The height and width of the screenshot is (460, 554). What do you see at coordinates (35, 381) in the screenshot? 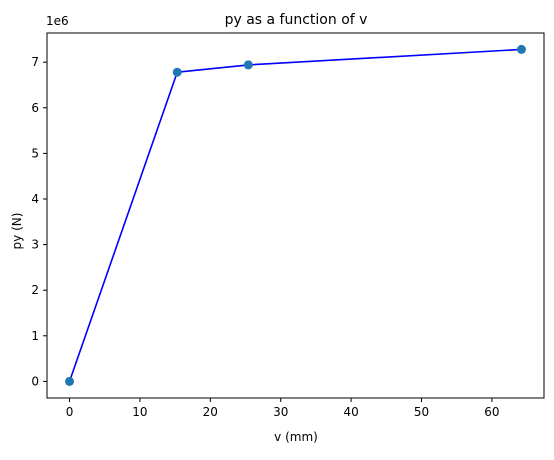
I see `y-tick-label: 0` at bounding box center [35, 381].